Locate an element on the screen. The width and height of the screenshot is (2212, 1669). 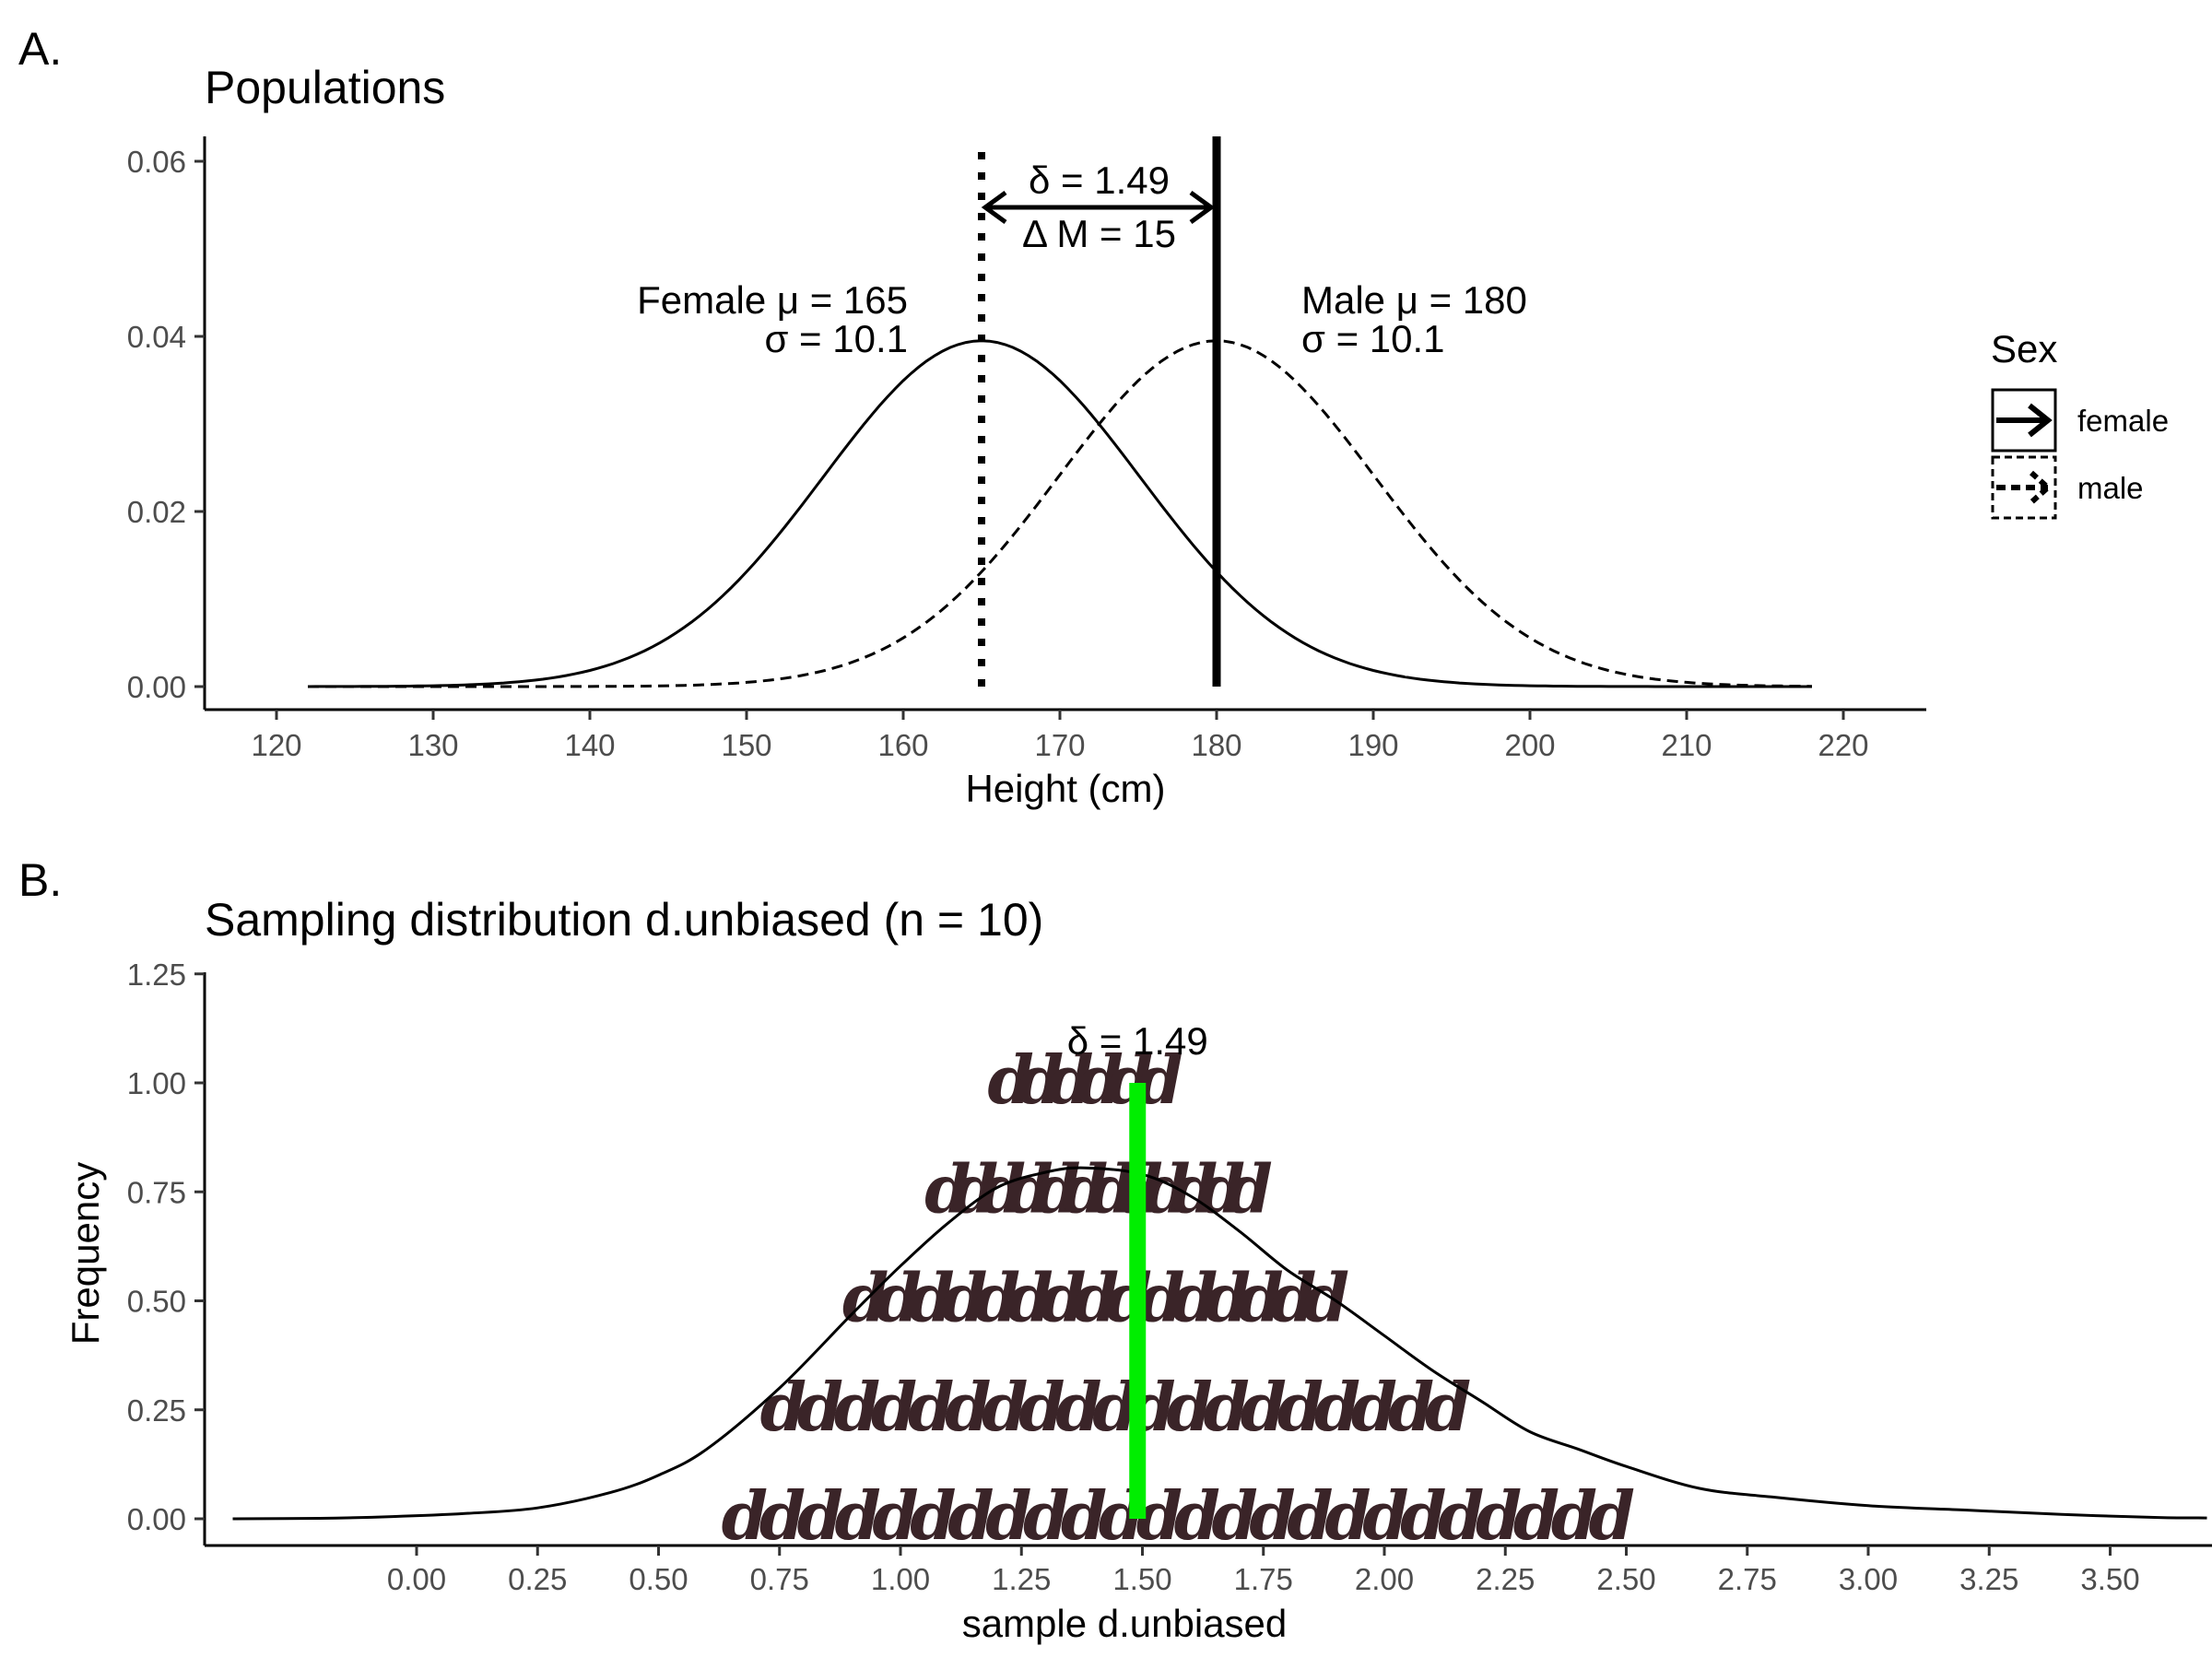
b-x-tick-label: 0.50 is located at coordinates (658, 1579).